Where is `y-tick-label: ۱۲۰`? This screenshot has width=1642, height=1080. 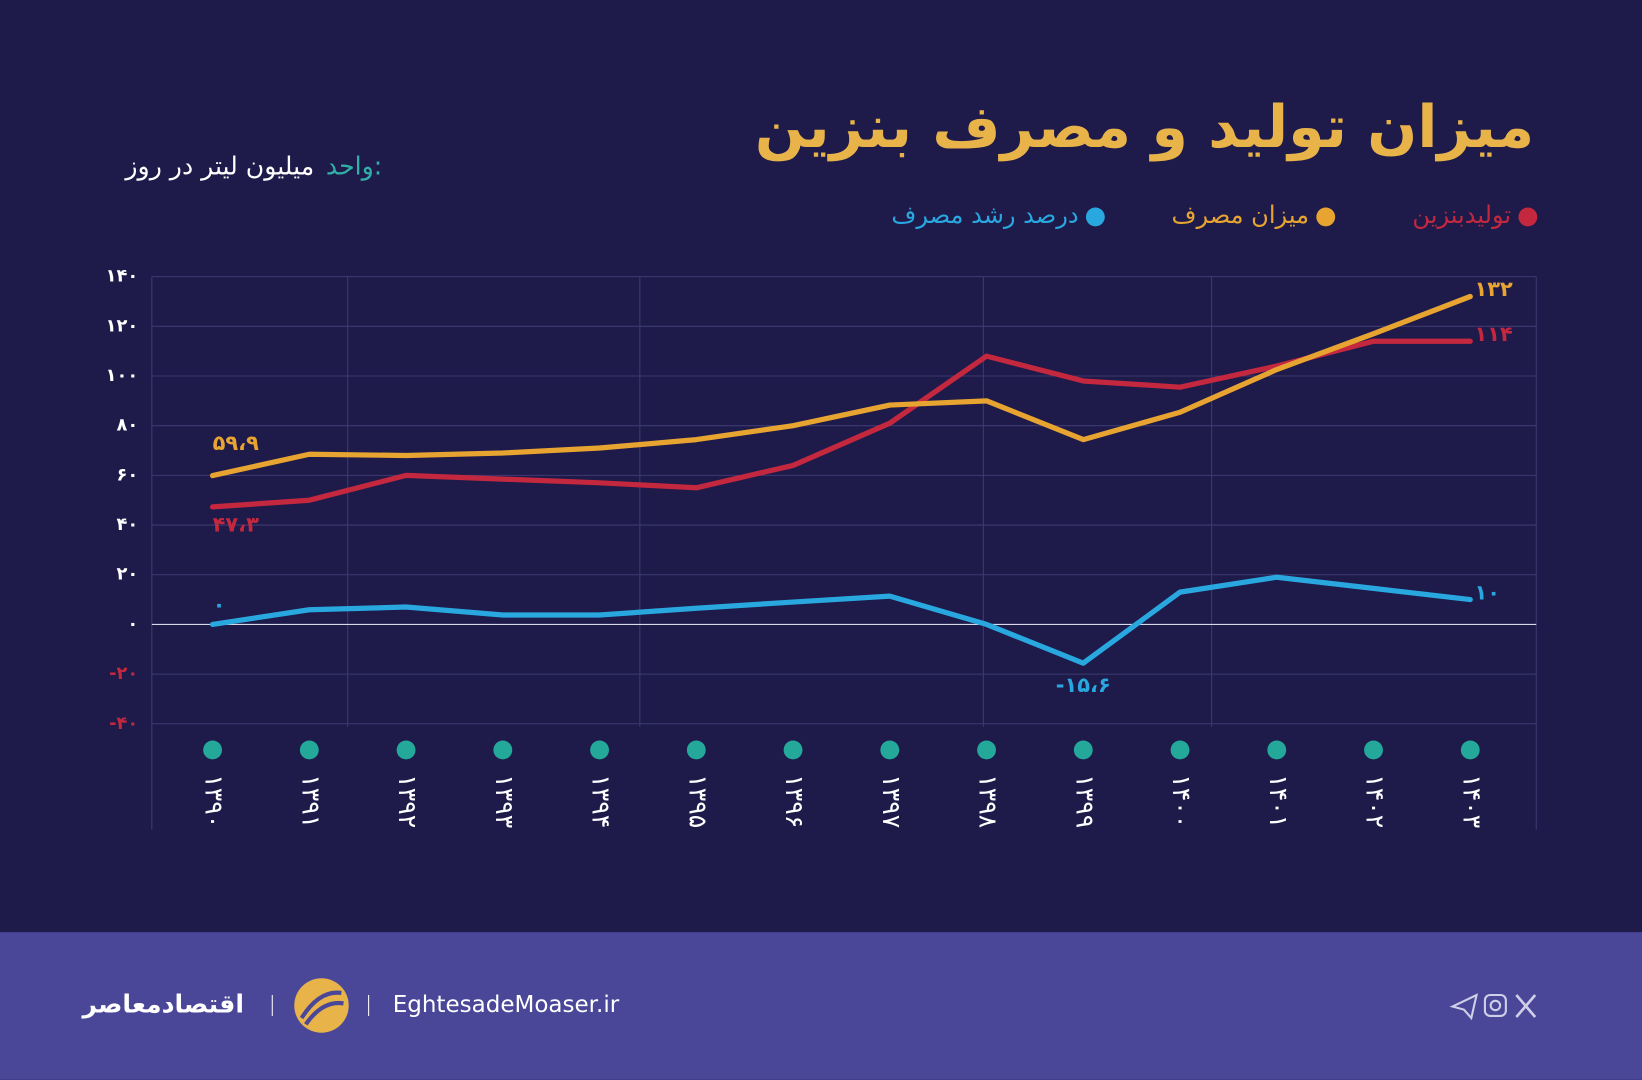 y-tick-label: ۱۲۰ is located at coordinates (122, 325).